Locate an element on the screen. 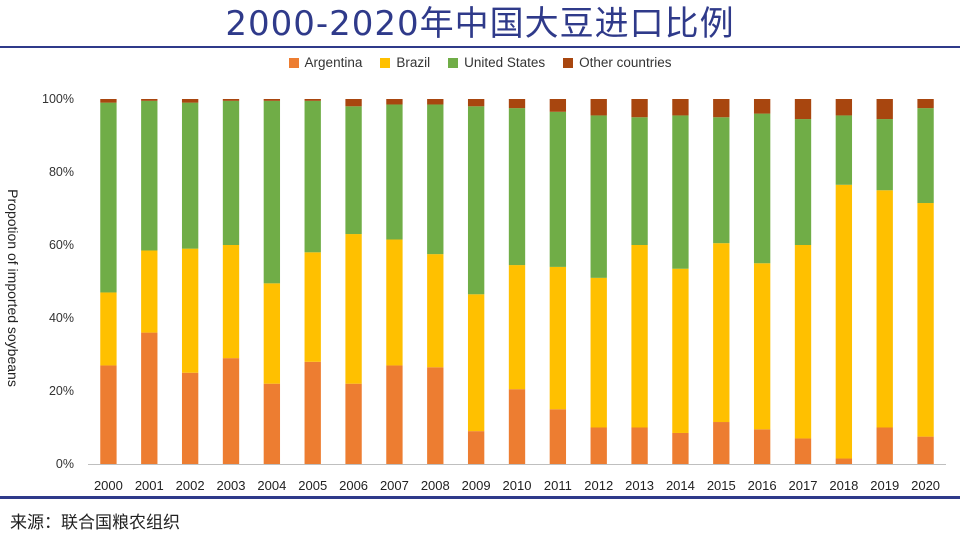  source-note: 来源：联合国粮农组织 is located at coordinates (95, 523).